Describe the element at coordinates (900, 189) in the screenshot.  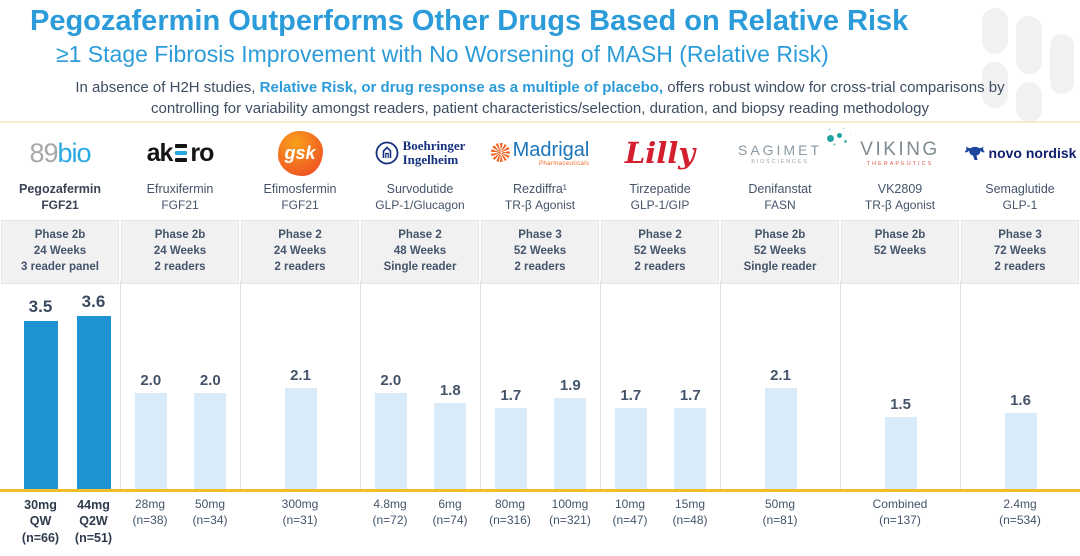
I see `drug-name: VK2809` at that location.